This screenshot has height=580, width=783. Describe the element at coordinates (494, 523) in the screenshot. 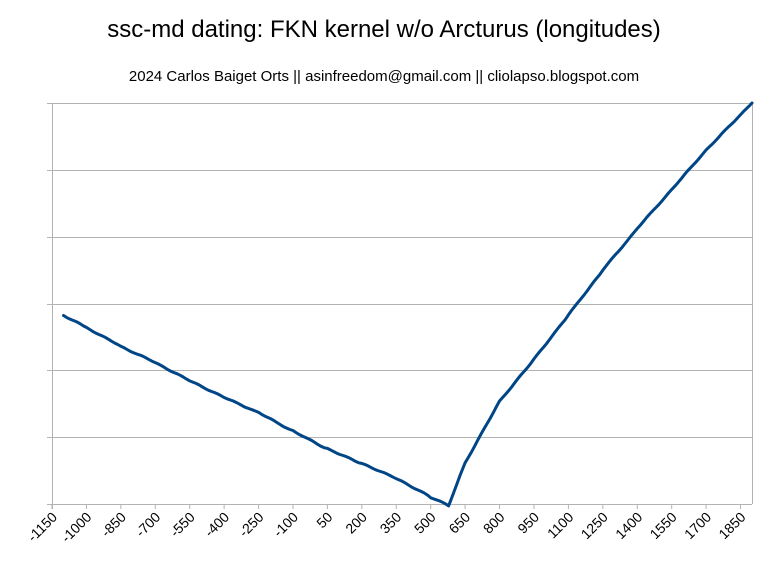

I see `x-tick-label-13: 800` at that location.